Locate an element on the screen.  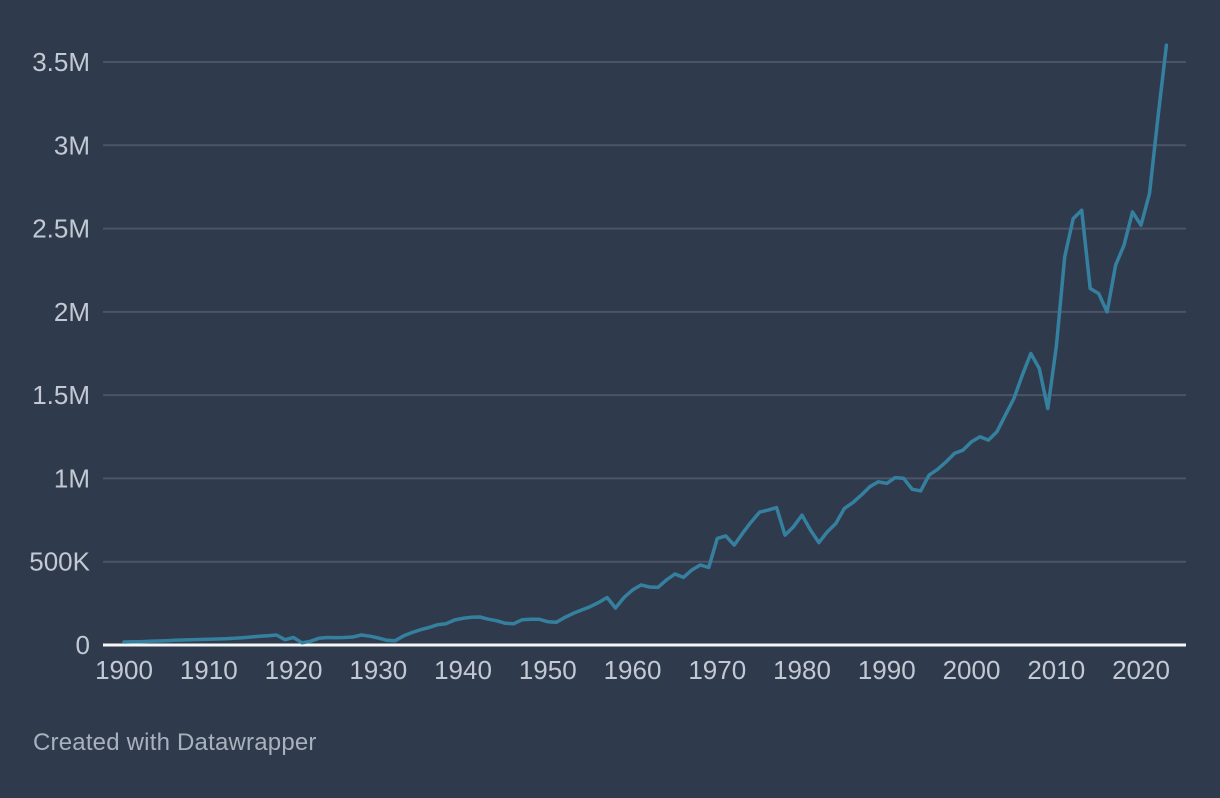
y-tick-label: 3.5M is located at coordinates (61, 62).